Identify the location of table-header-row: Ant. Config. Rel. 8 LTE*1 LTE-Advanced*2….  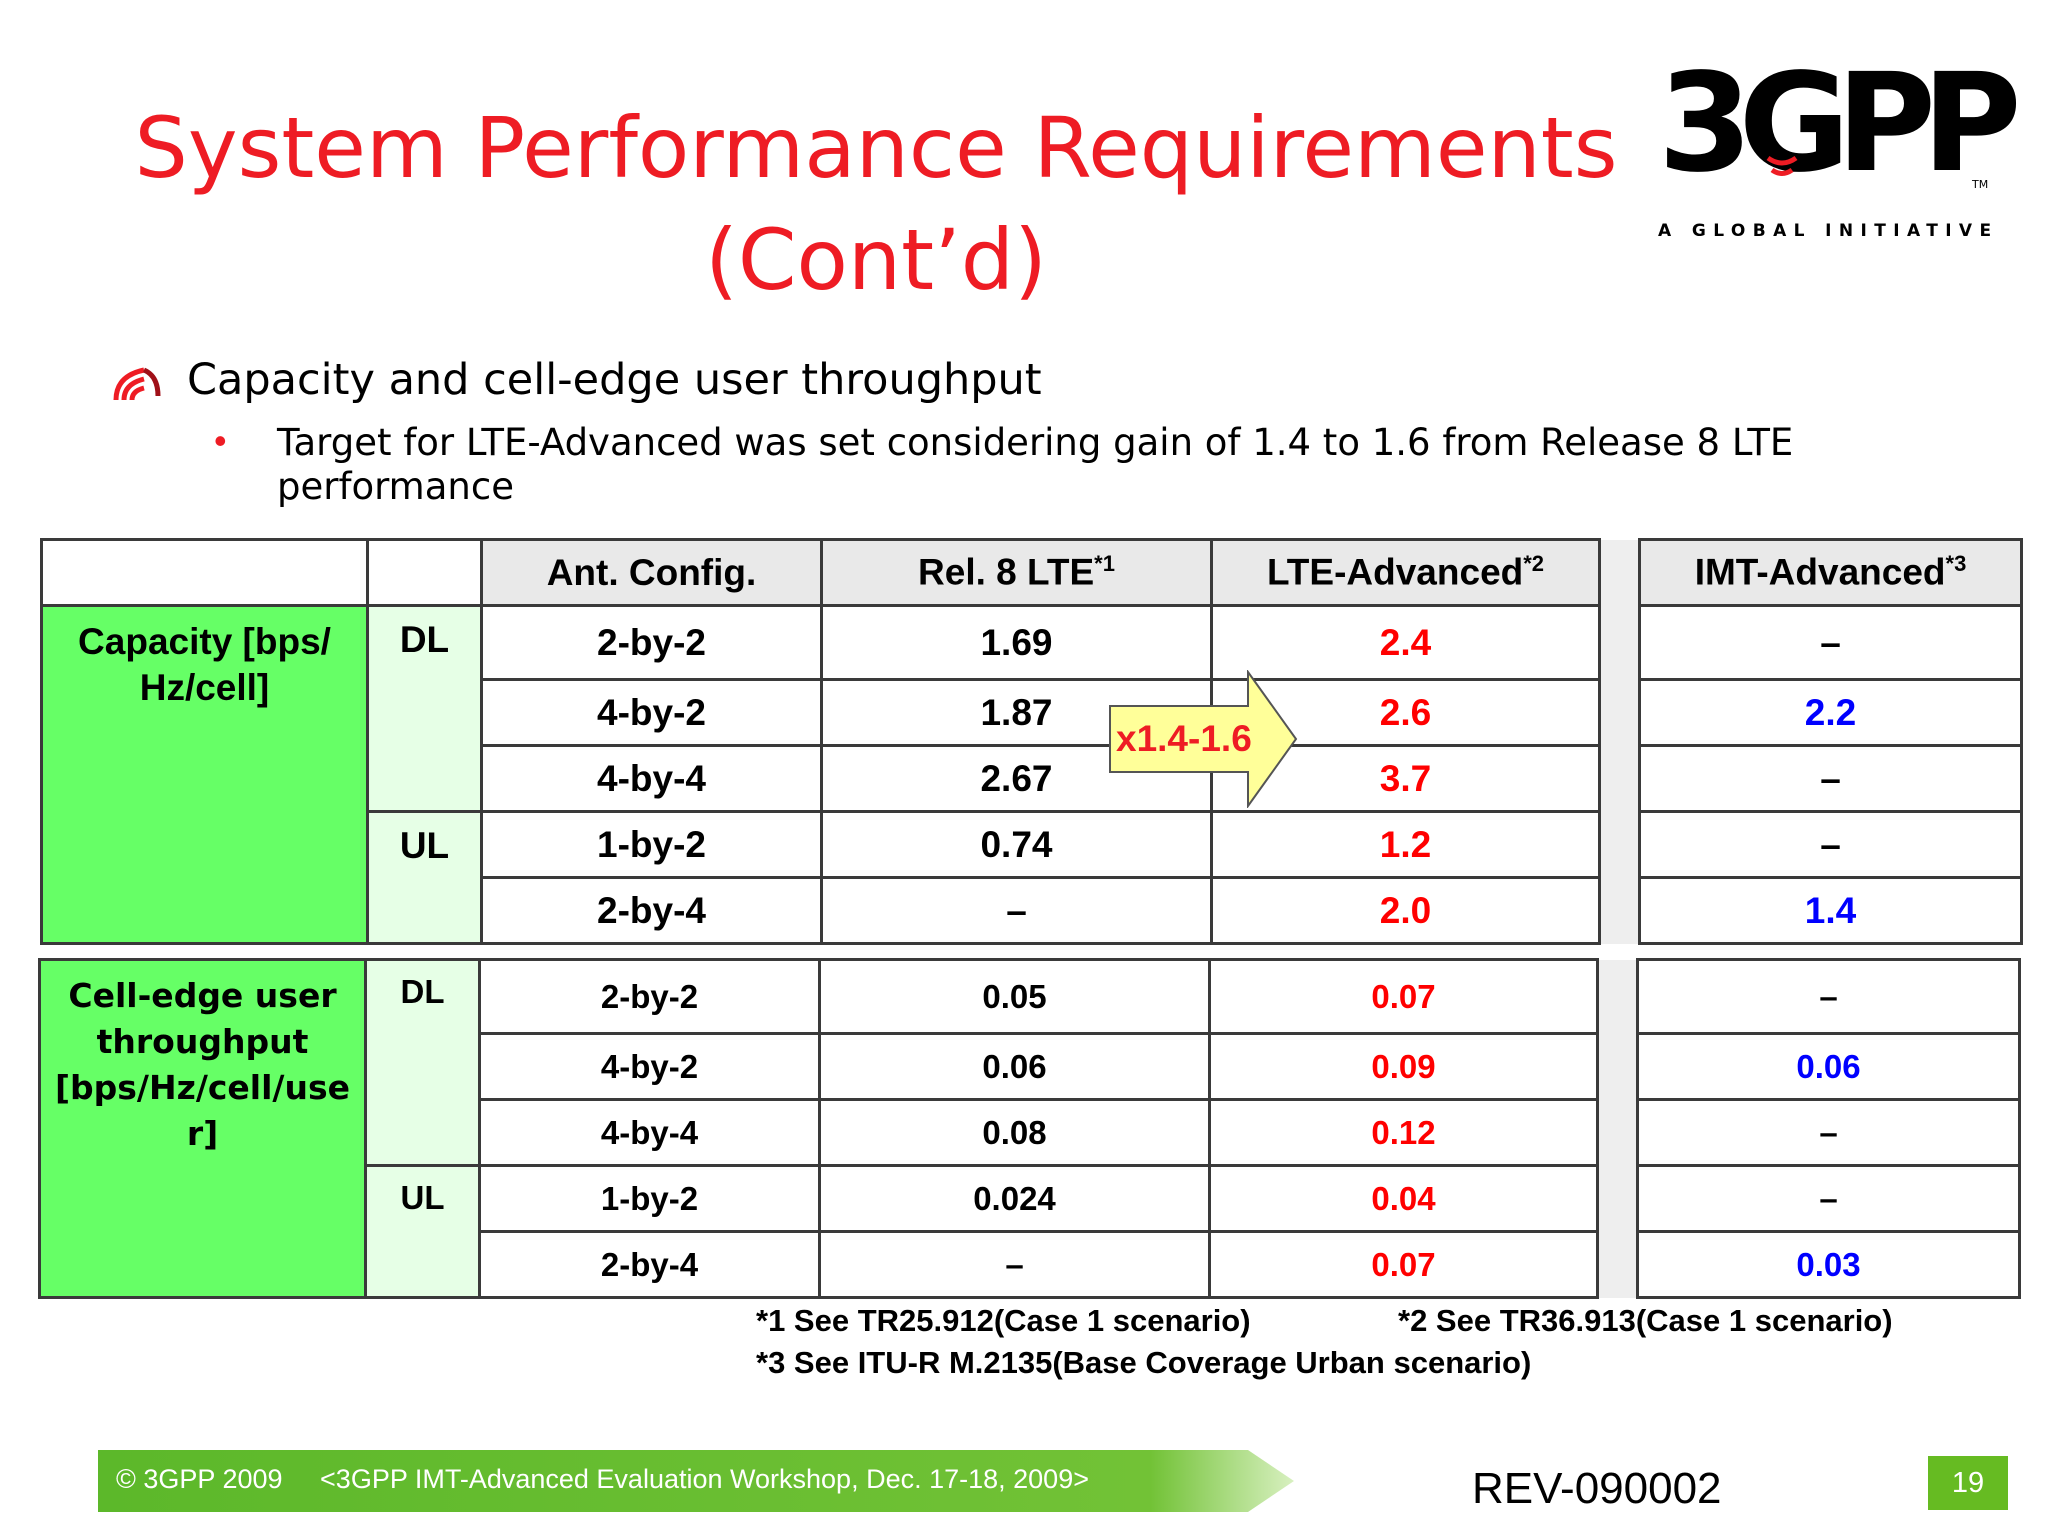
(1031, 572).